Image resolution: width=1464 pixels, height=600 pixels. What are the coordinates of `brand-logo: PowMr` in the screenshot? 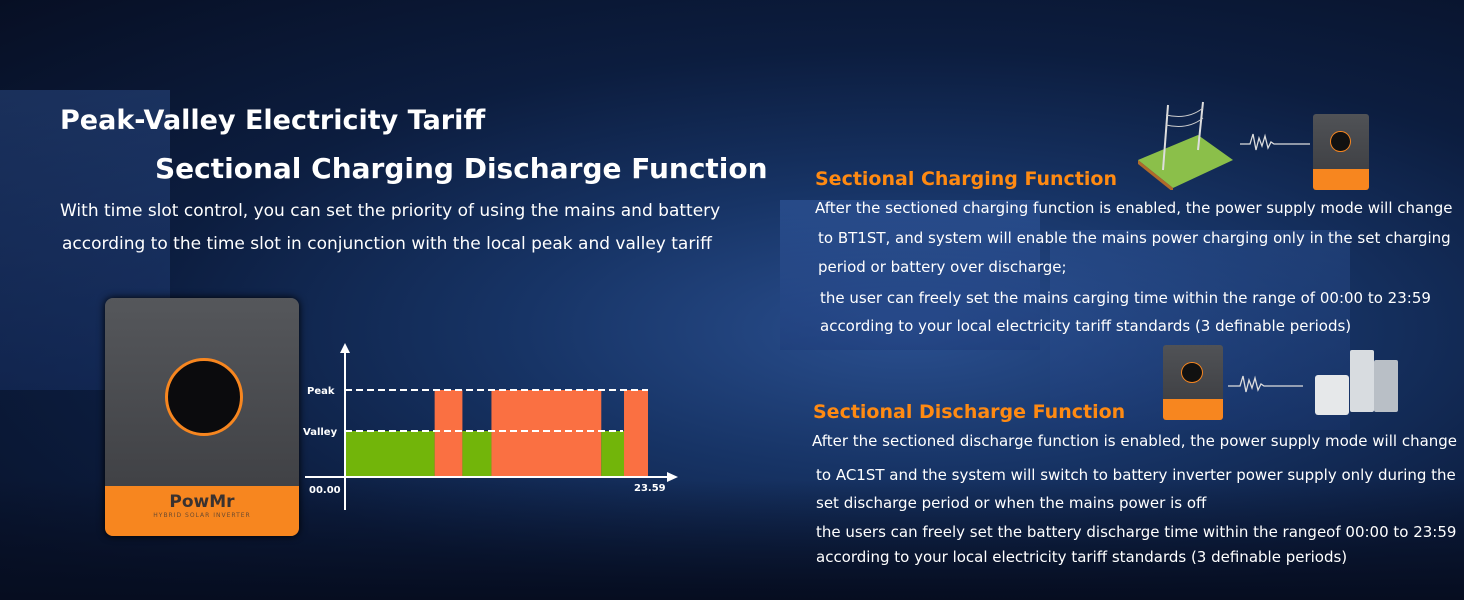 It's located at (202, 502).